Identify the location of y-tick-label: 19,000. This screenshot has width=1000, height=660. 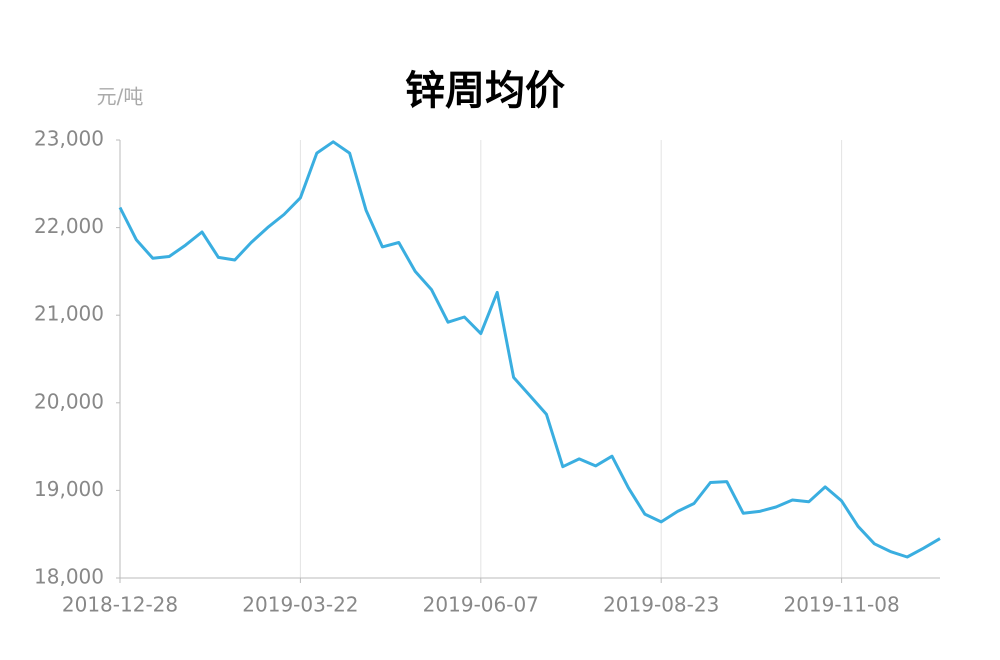
(69, 489).